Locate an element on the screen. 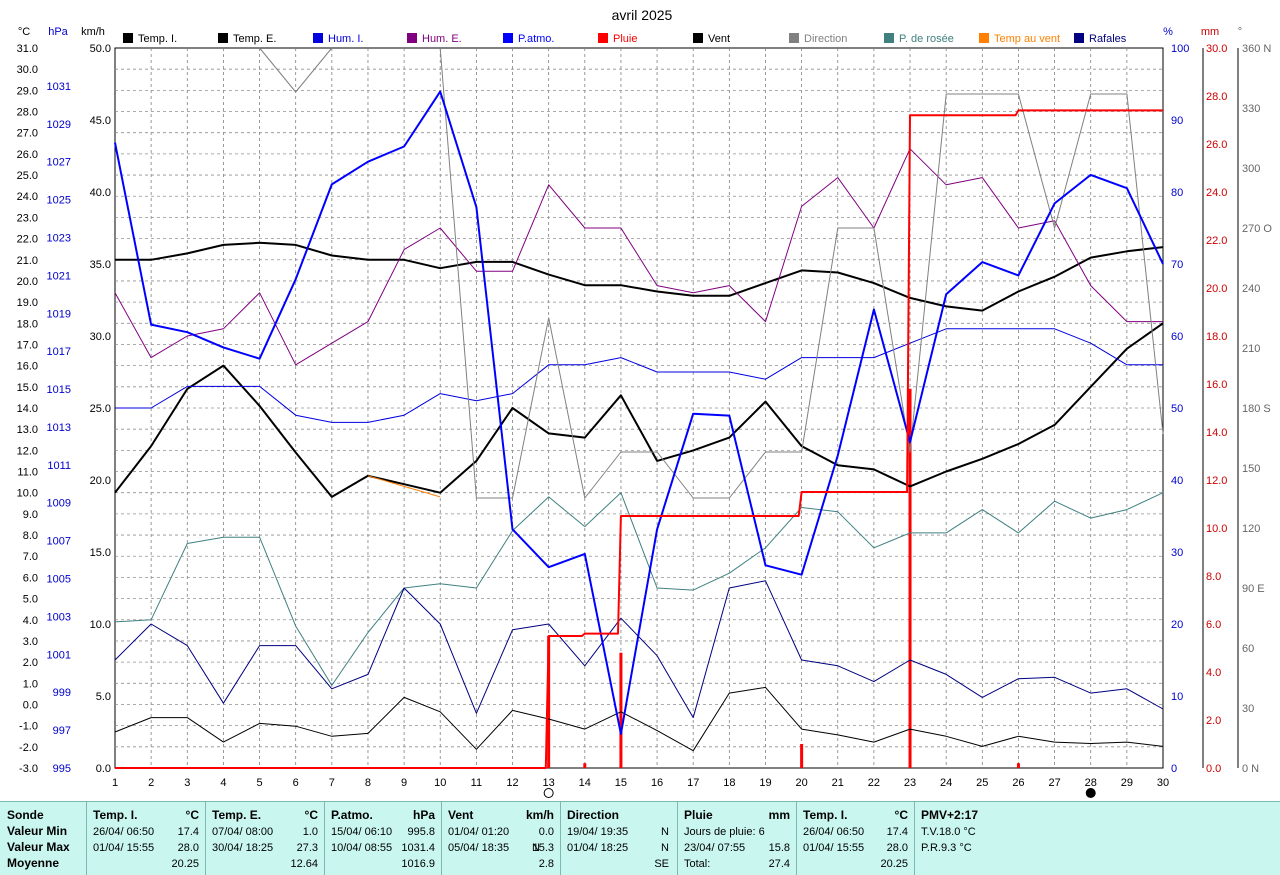  temp-tick-label: 9.0 is located at coordinates (30, 515).